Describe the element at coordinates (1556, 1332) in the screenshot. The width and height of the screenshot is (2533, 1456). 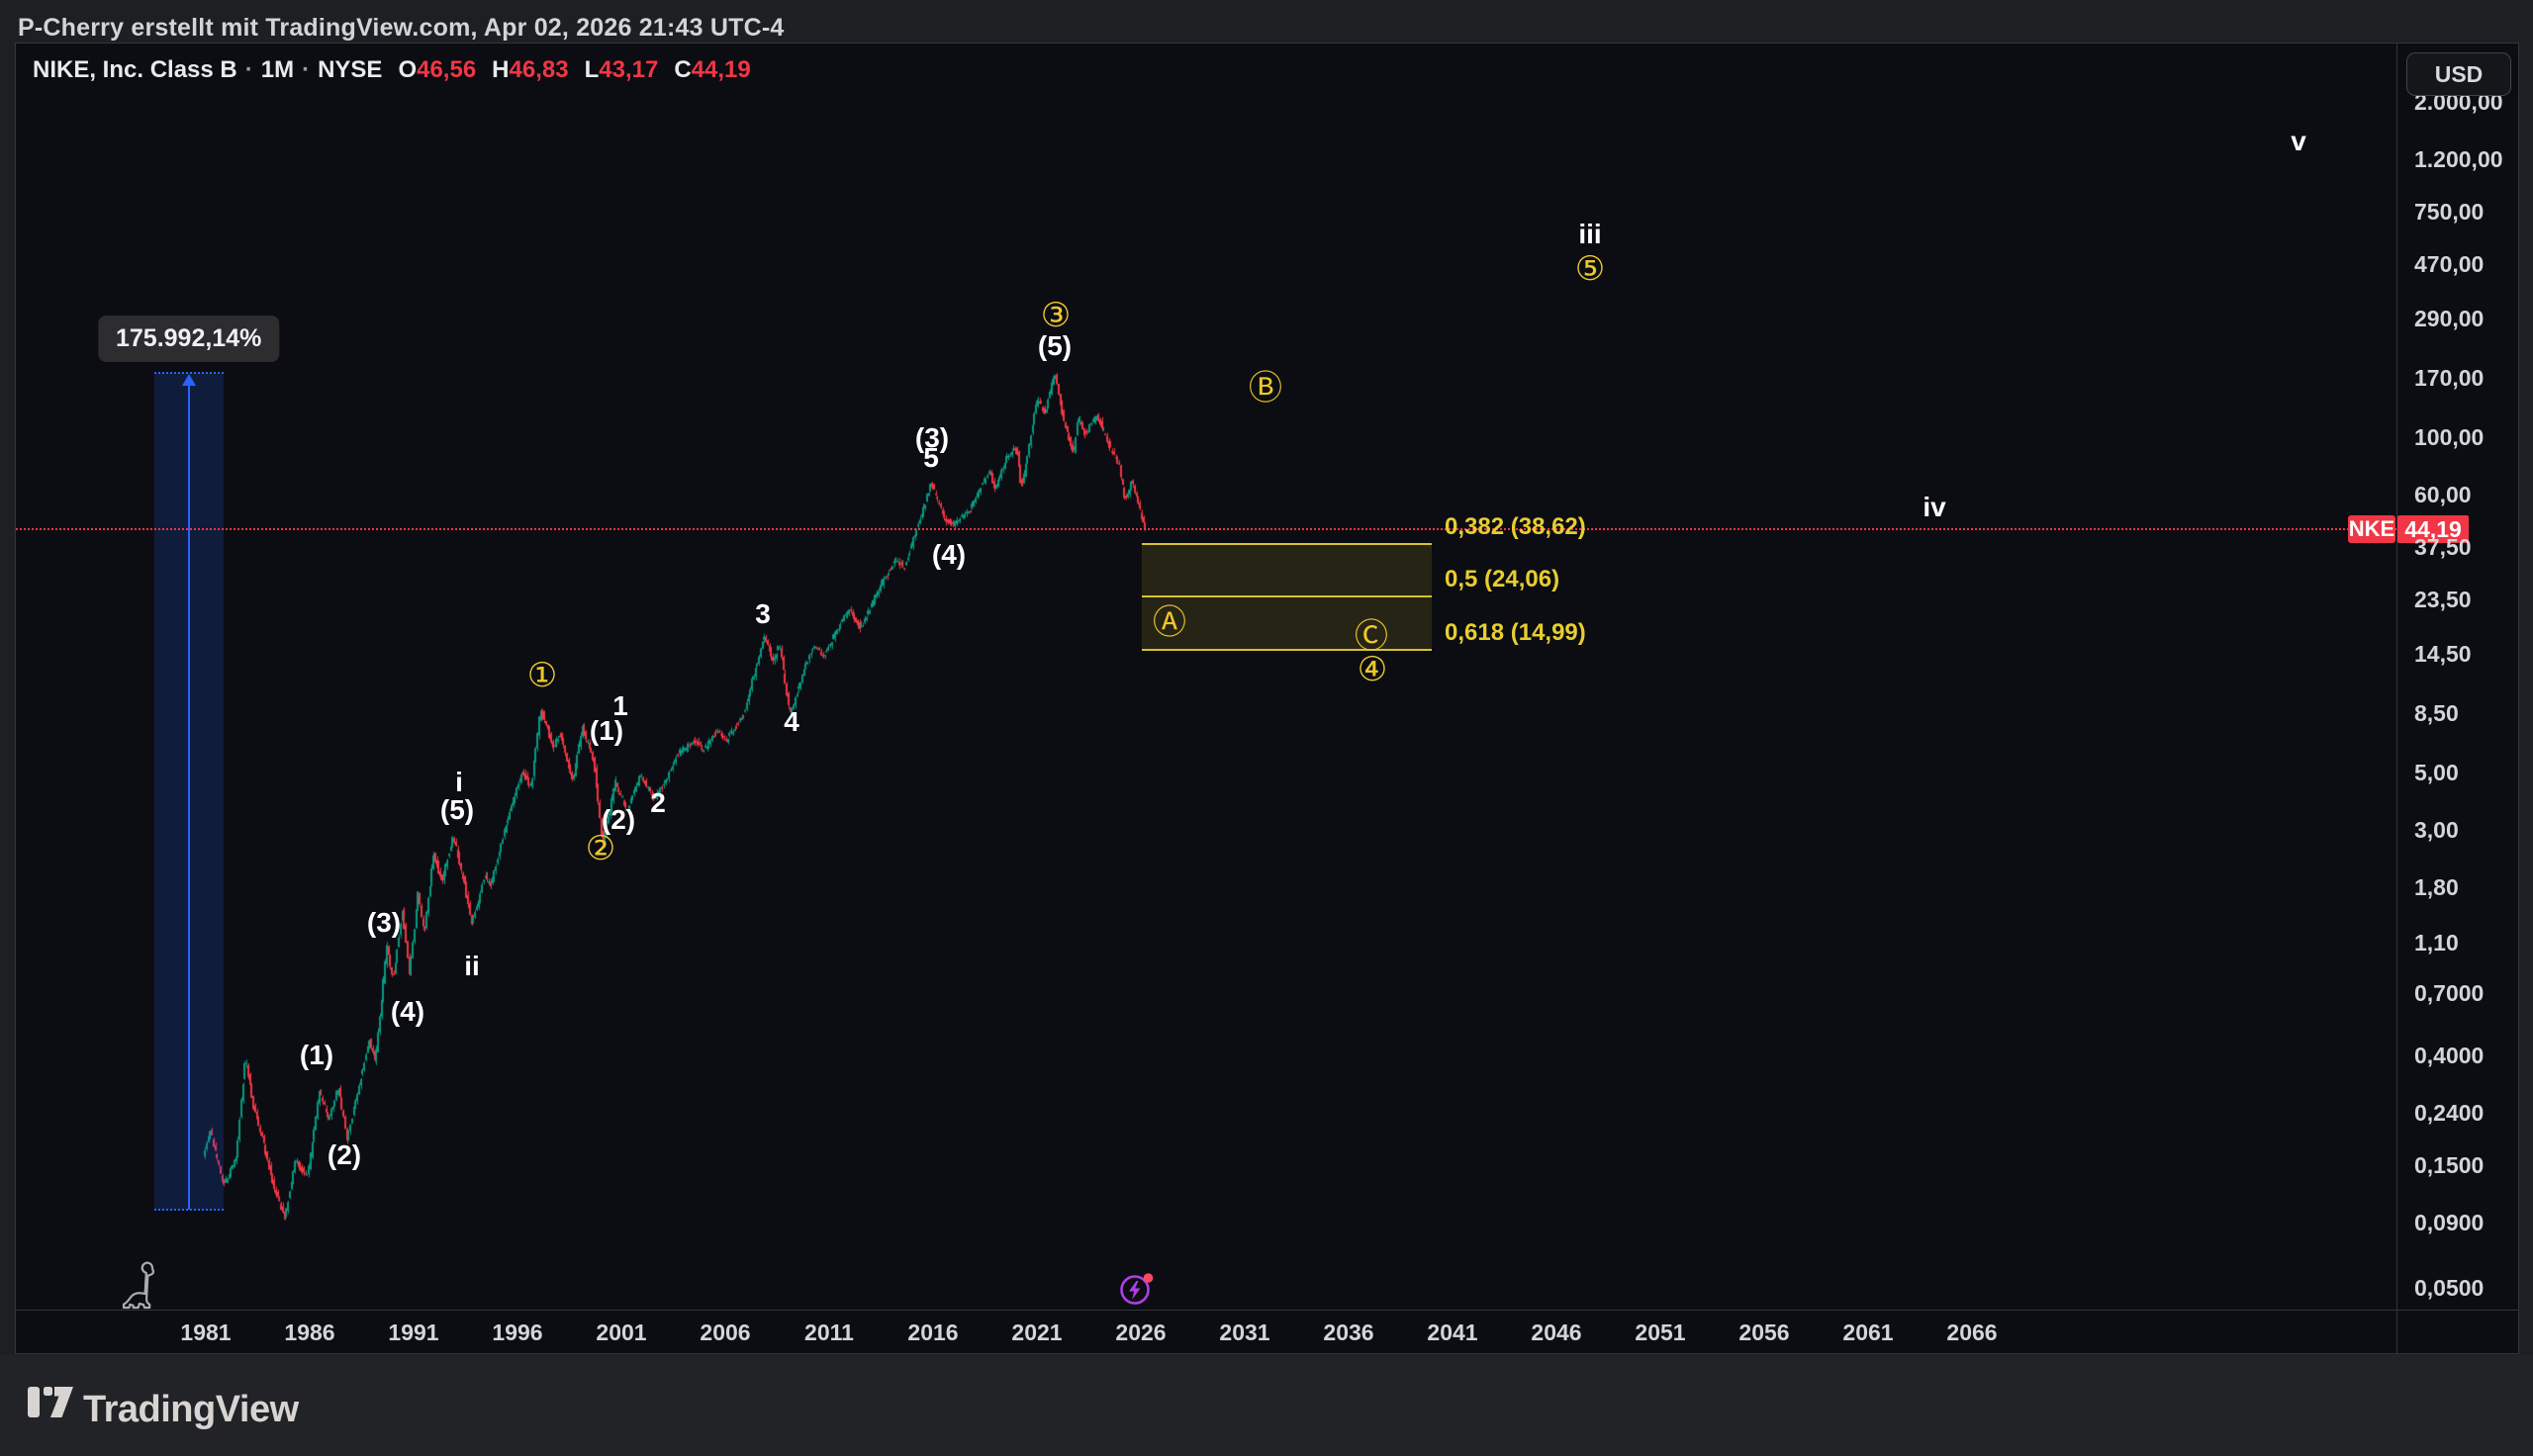
I see `year-tick: 2046` at that location.